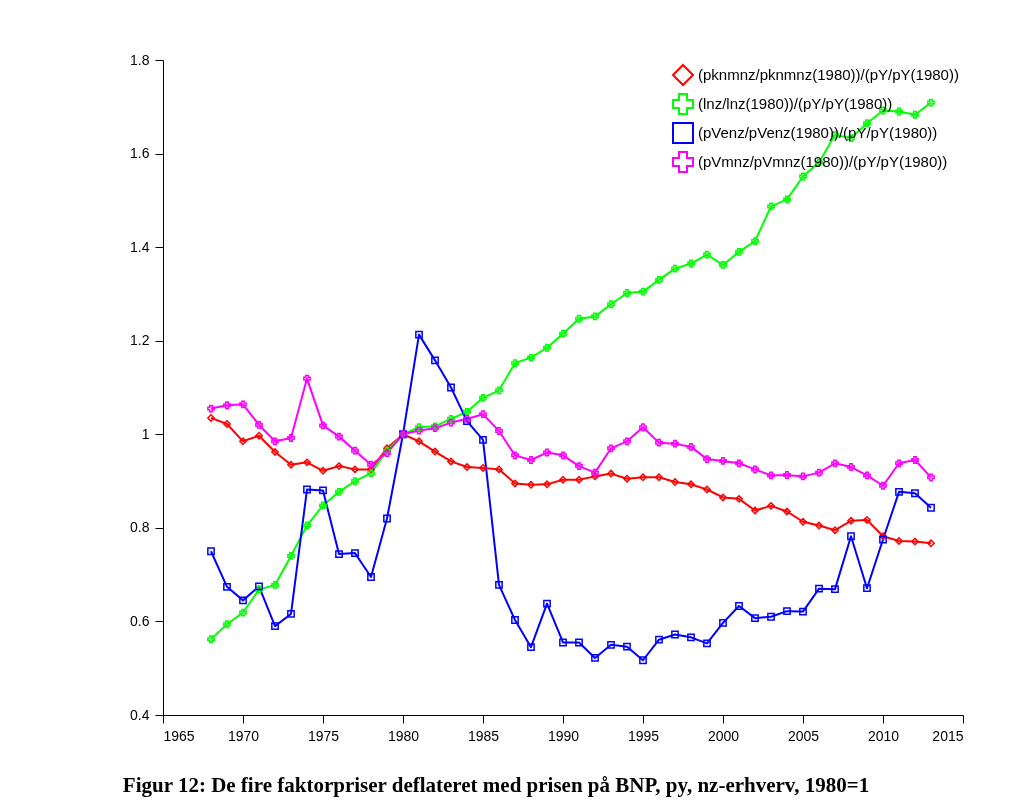 The image size is (1028, 809). Describe the element at coordinates (179, 735) in the screenshot. I see `x-tick-label: 1965` at that location.